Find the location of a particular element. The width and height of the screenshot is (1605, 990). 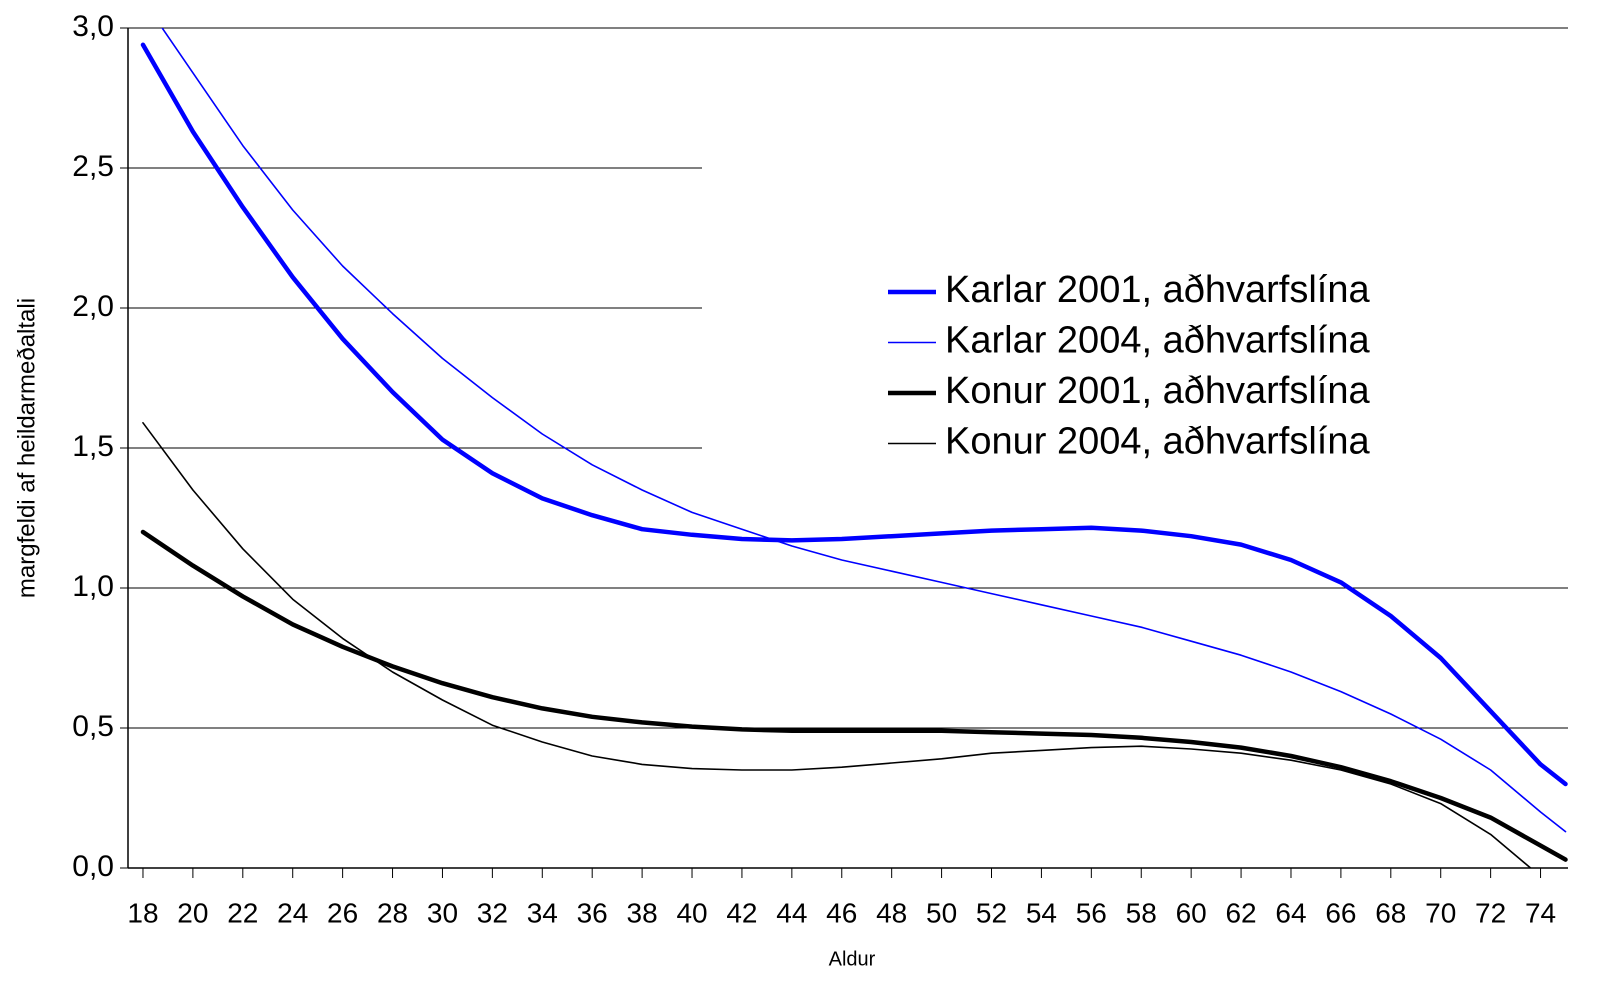

y-tick-label: 2,0 is located at coordinates (93, 306).